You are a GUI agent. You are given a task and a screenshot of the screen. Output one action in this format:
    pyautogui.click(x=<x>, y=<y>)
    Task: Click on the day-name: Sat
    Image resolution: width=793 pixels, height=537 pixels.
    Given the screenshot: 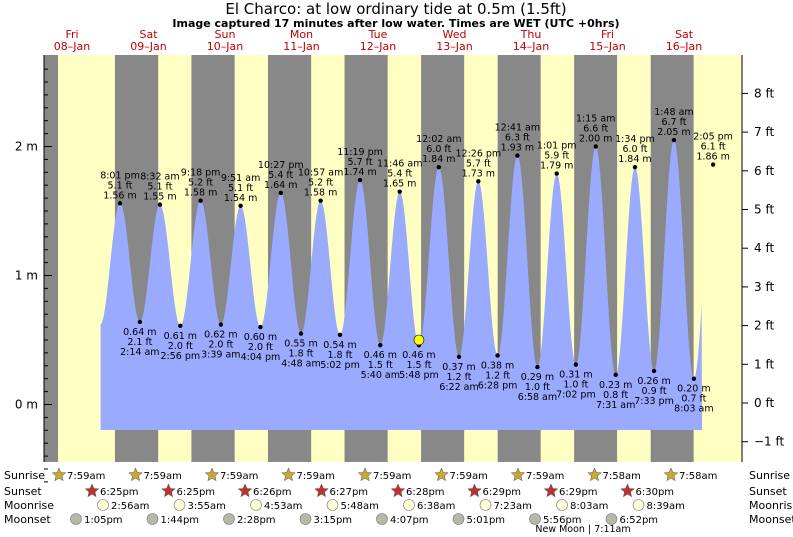 What is the action you would take?
    pyautogui.click(x=684, y=34)
    